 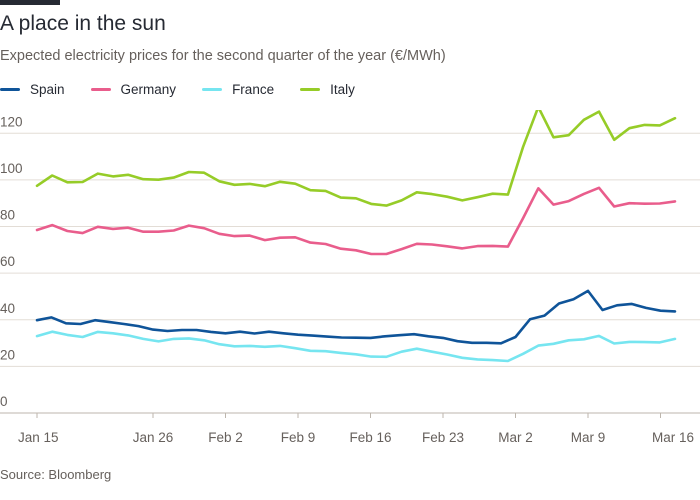 I want to click on legend-swatch-germany, so click(x=100, y=89).